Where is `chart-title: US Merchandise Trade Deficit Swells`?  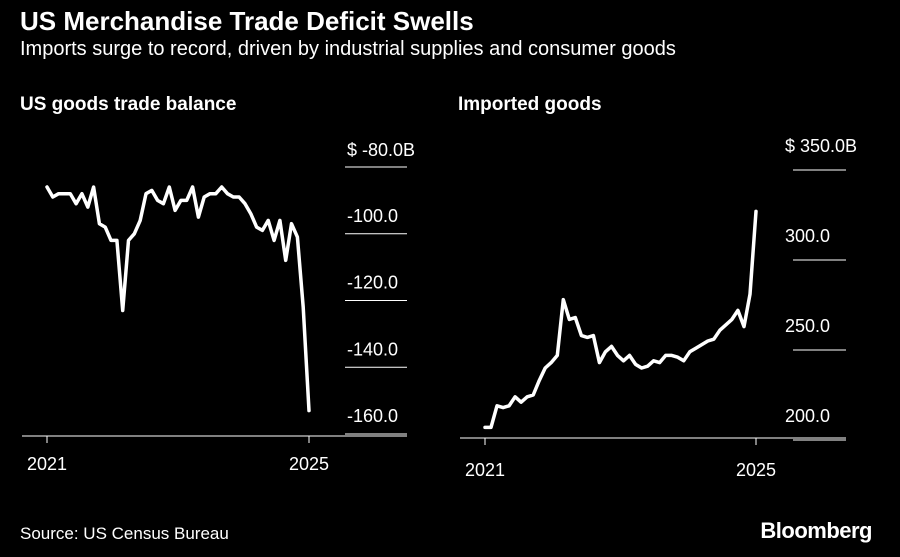
chart-title: US Merchandise Trade Deficit Swells is located at coordinates (247, 21).